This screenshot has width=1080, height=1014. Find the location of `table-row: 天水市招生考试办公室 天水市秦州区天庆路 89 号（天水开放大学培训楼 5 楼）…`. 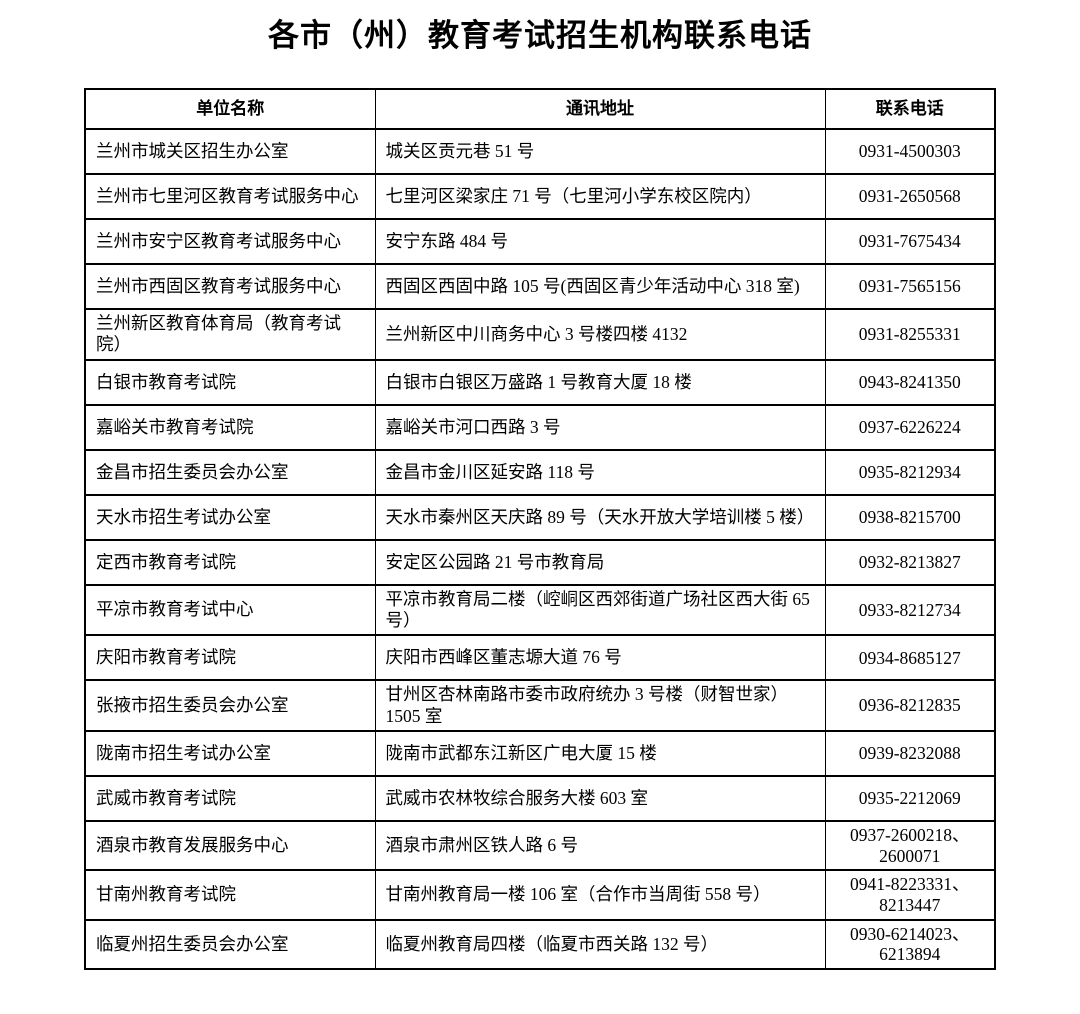

table-row: 天水市招生考试办公室 天水市秦州区天庆路 89 号（天水开放大学培训楼 5 楼）… is located at coordinates (540, 517).